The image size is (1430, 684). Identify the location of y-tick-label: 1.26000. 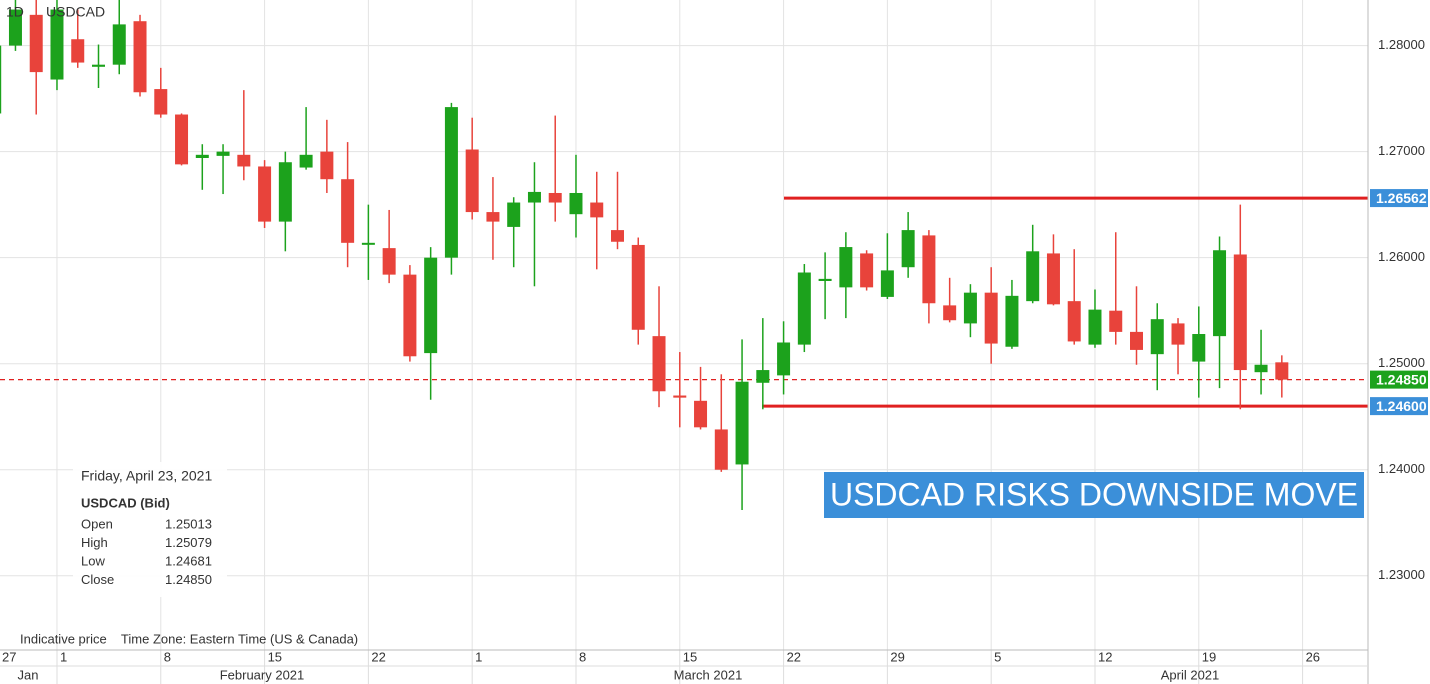
(1401, 256).